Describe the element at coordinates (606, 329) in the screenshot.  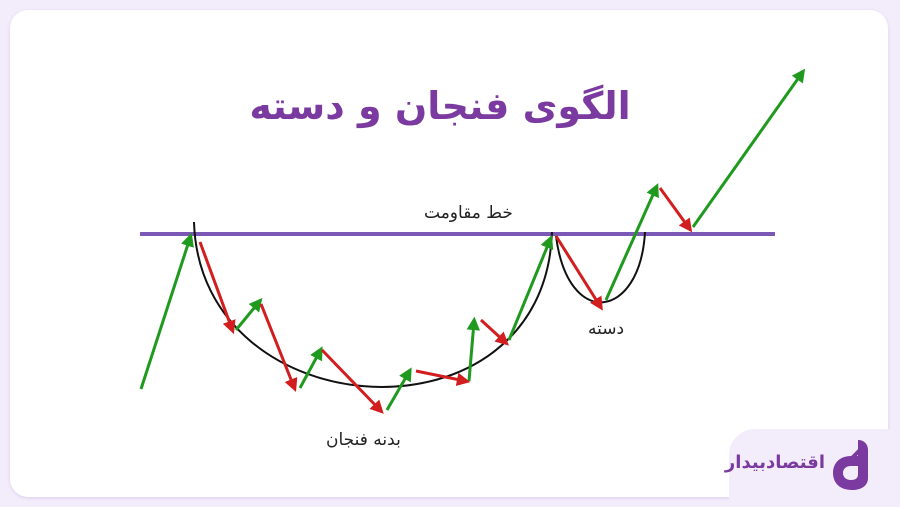
I see `handle-label: دسته` at that location.